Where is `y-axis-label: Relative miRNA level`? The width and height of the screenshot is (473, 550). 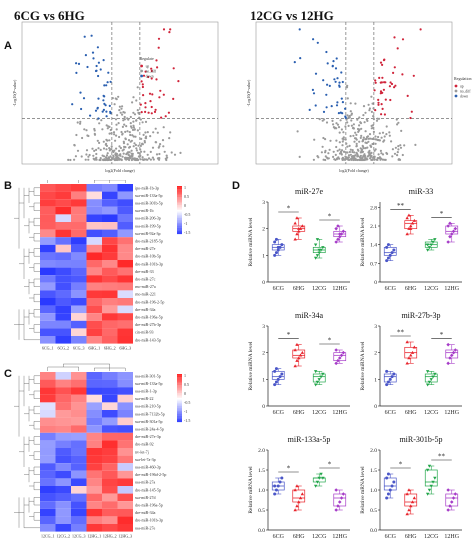
y-axis-label: Relative miRNA level is located at coordinates (251, 365).